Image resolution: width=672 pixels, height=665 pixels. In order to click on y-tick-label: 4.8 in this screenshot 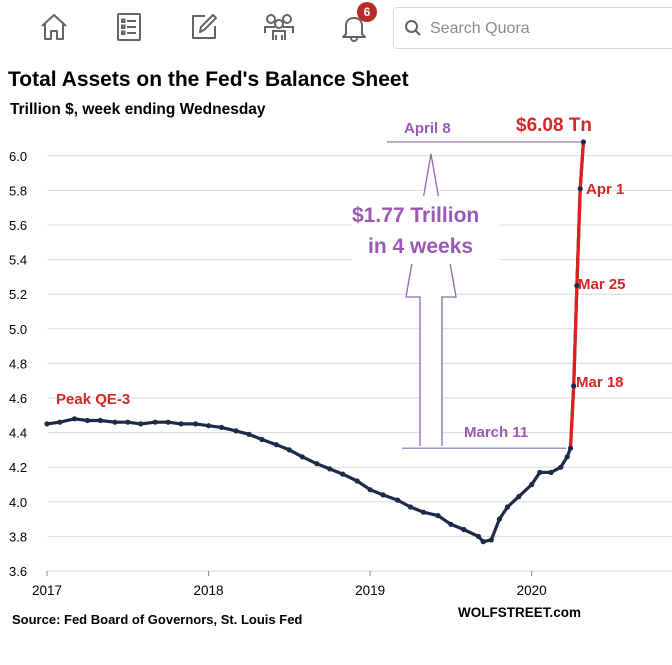, I will do `click(18, 363)`.